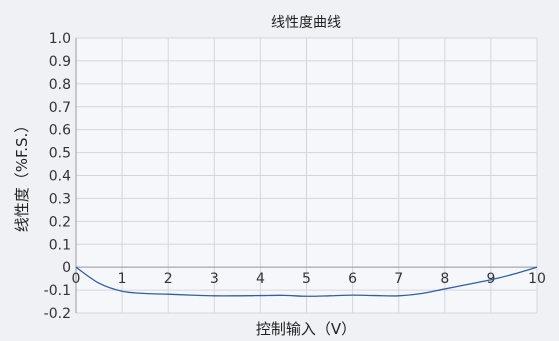  Describe the element at coordinates (60, 108) in the screenshot. I see `y-tick-label: 0.7` at that location.